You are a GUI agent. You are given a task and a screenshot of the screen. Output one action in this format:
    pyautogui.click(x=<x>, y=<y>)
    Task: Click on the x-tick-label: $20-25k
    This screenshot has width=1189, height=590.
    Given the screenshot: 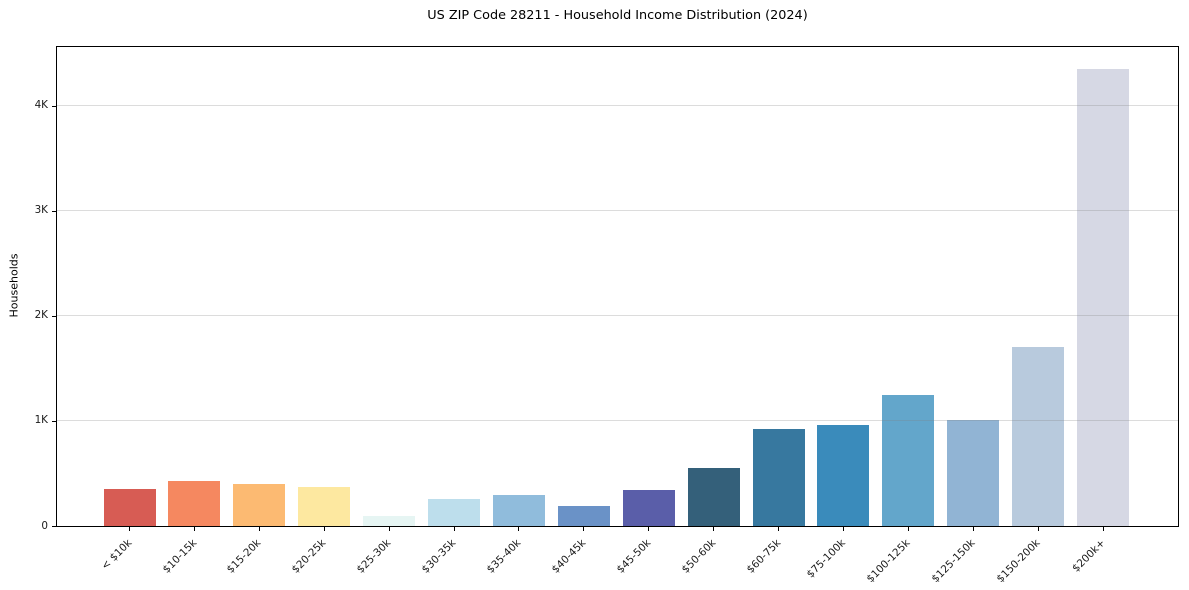 What is the action you would take?
    pyautogui.click(x=309, y=556)
    